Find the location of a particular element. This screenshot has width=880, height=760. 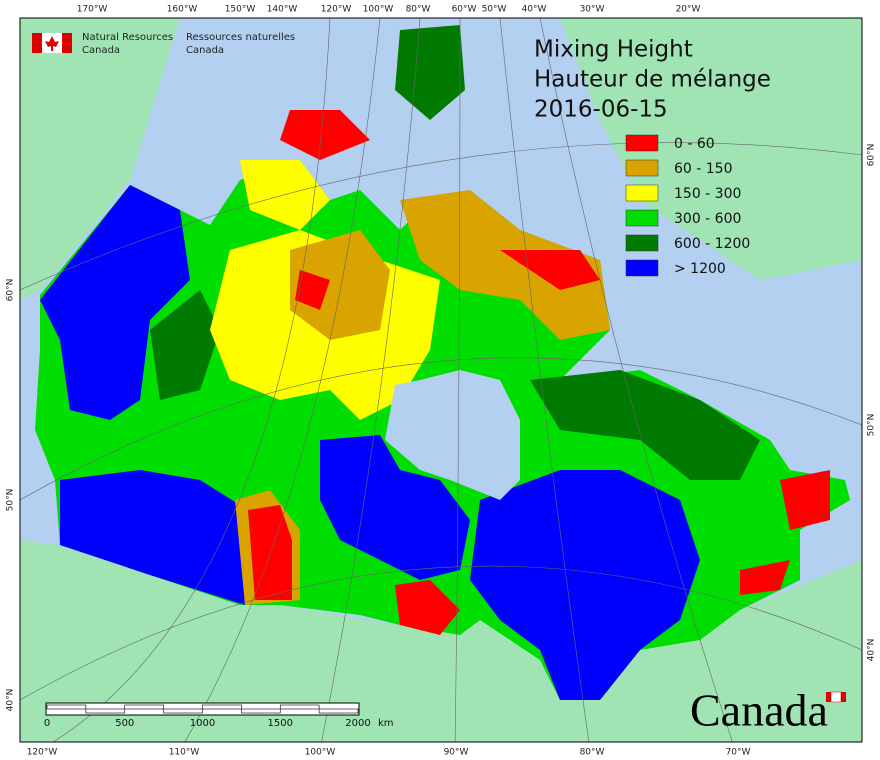

org-en: Canada is located at coordinates (101, 50).